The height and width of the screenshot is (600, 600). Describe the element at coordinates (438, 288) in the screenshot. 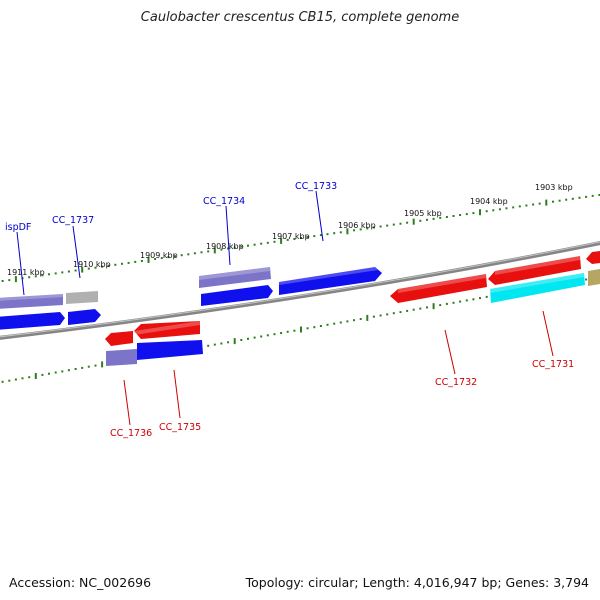

I see `gene-CC_1732-red` at that location.